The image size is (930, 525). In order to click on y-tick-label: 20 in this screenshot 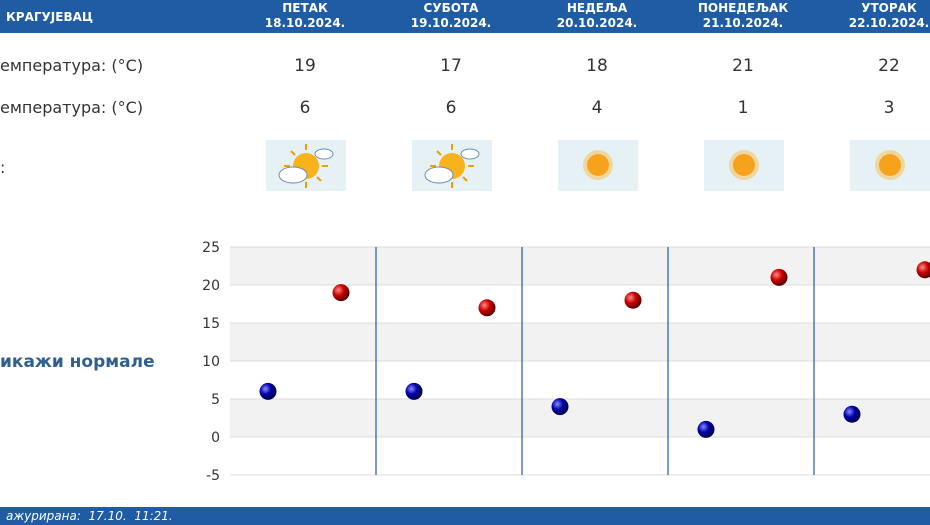, I will do `click(211, 286)`.